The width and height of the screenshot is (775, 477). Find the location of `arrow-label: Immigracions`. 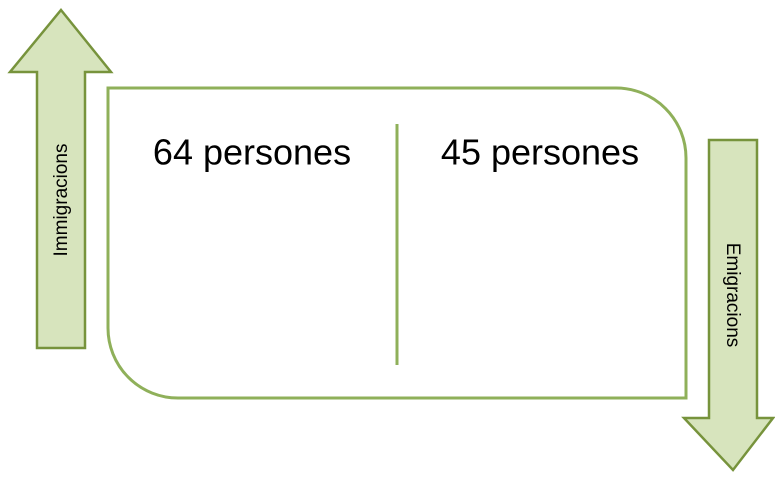

arrow-label: Immigracions is located at coordinates (61, 200).